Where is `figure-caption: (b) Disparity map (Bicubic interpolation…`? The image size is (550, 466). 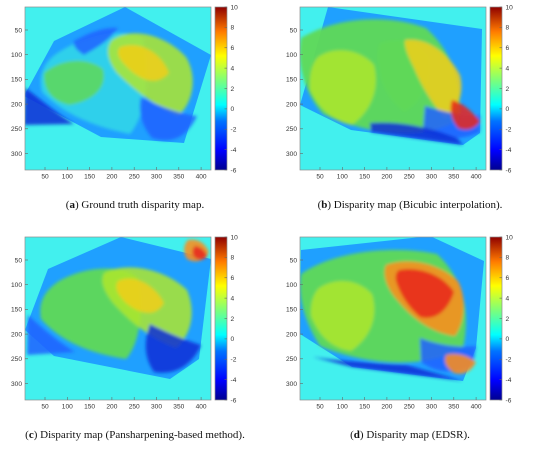 figure-caption: (b) Disparity map (Bicubic interpolation… is located at coordinates (410, 205).